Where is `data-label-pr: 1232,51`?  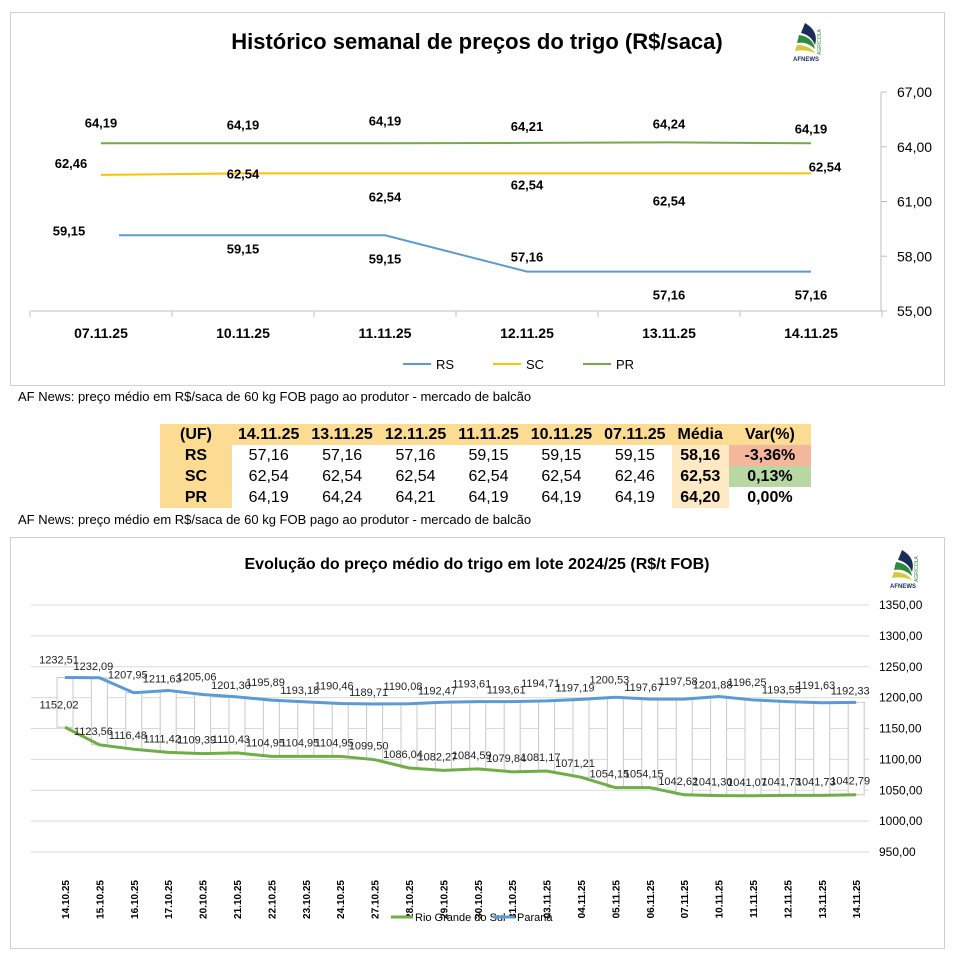 data-label-pr: 1232,51 is located at coordinates (59, 661).